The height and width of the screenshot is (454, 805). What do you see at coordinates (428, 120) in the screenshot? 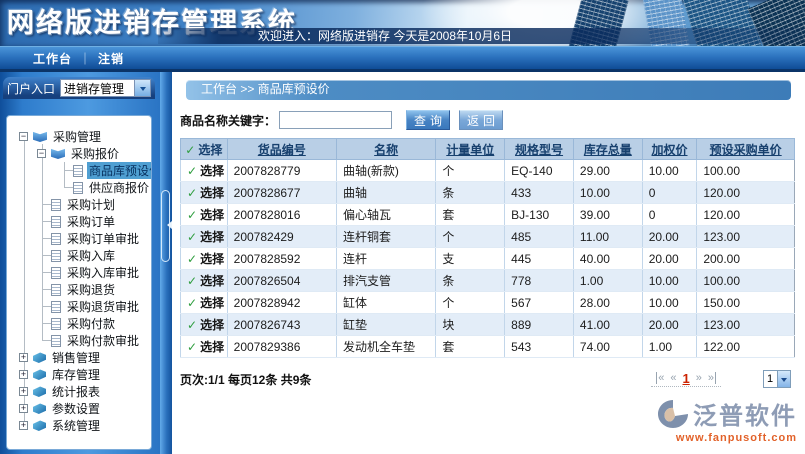
I see `query-button: 查询` at bounding box center [428, 120].